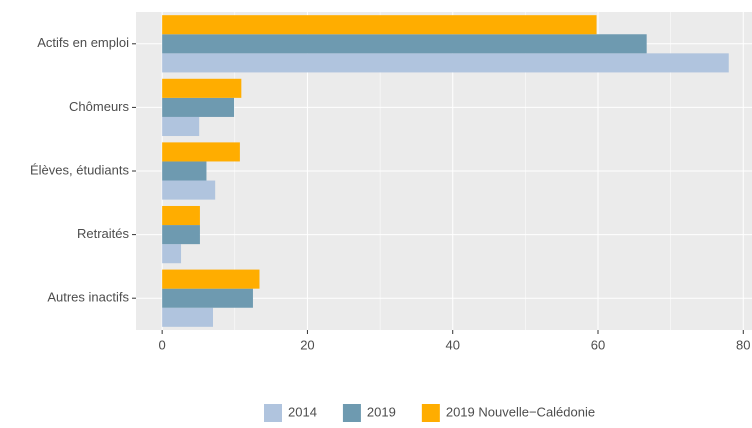 This screenshot has height=428, width=752. What do you see at coordinates (103, 233) in the screenshot?
I see `y-tick-label: Retraités` at bounding box center [103, 233].